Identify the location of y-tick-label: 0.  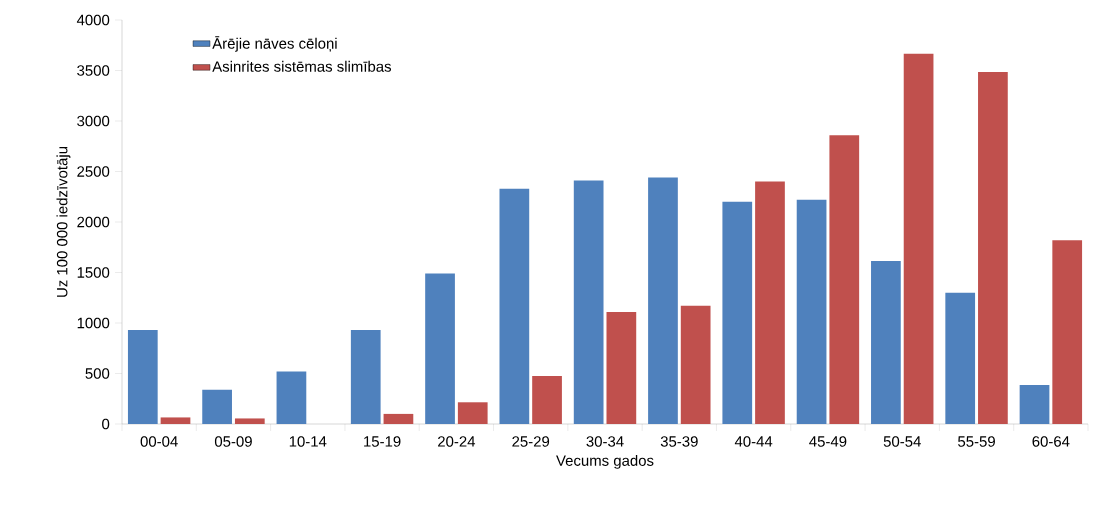
(106, 424).